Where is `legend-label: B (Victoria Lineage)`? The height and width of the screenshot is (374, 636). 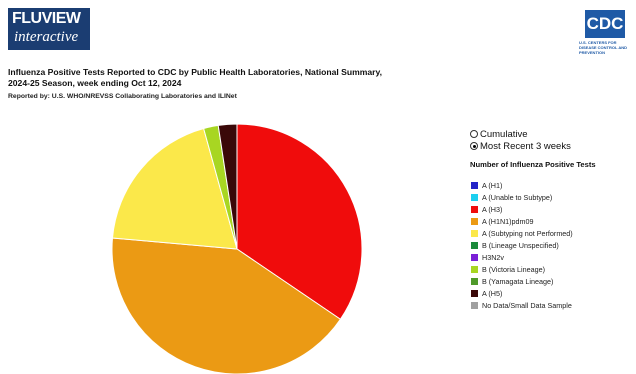 legend-label: B (Victoria Lineage) is located at coordinates (513, 270).